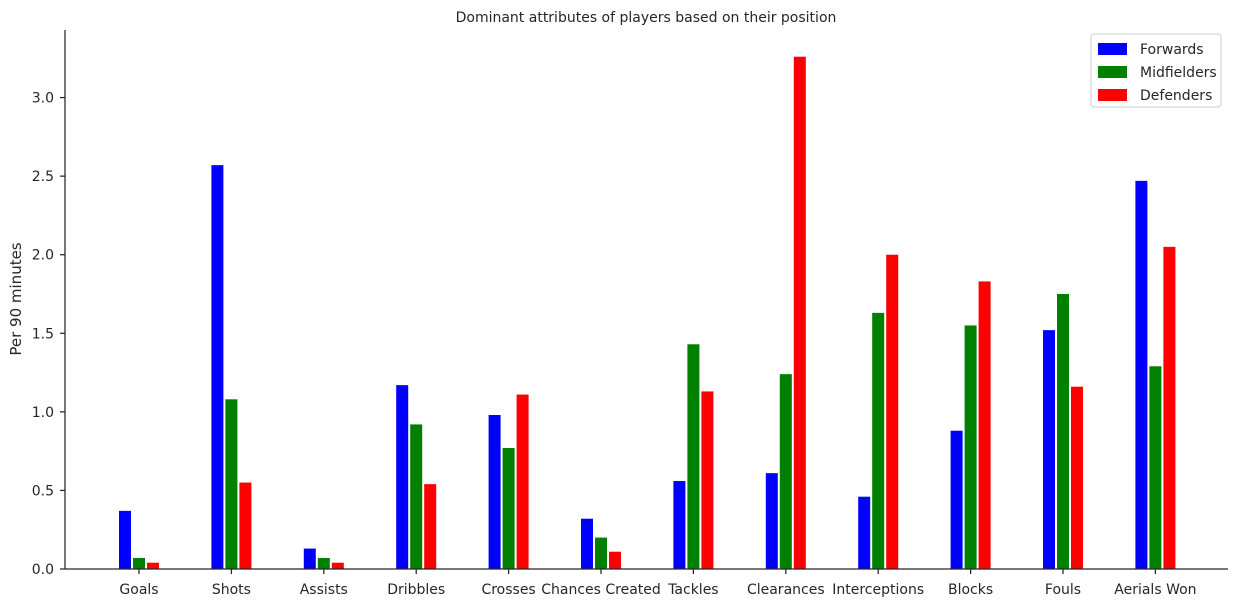 The image size is (1237, 606). What do you see at coordinates (416, 496) in the screenshot?
I see `bar-midfielders-dribbles` at bounding box center [416, 496].